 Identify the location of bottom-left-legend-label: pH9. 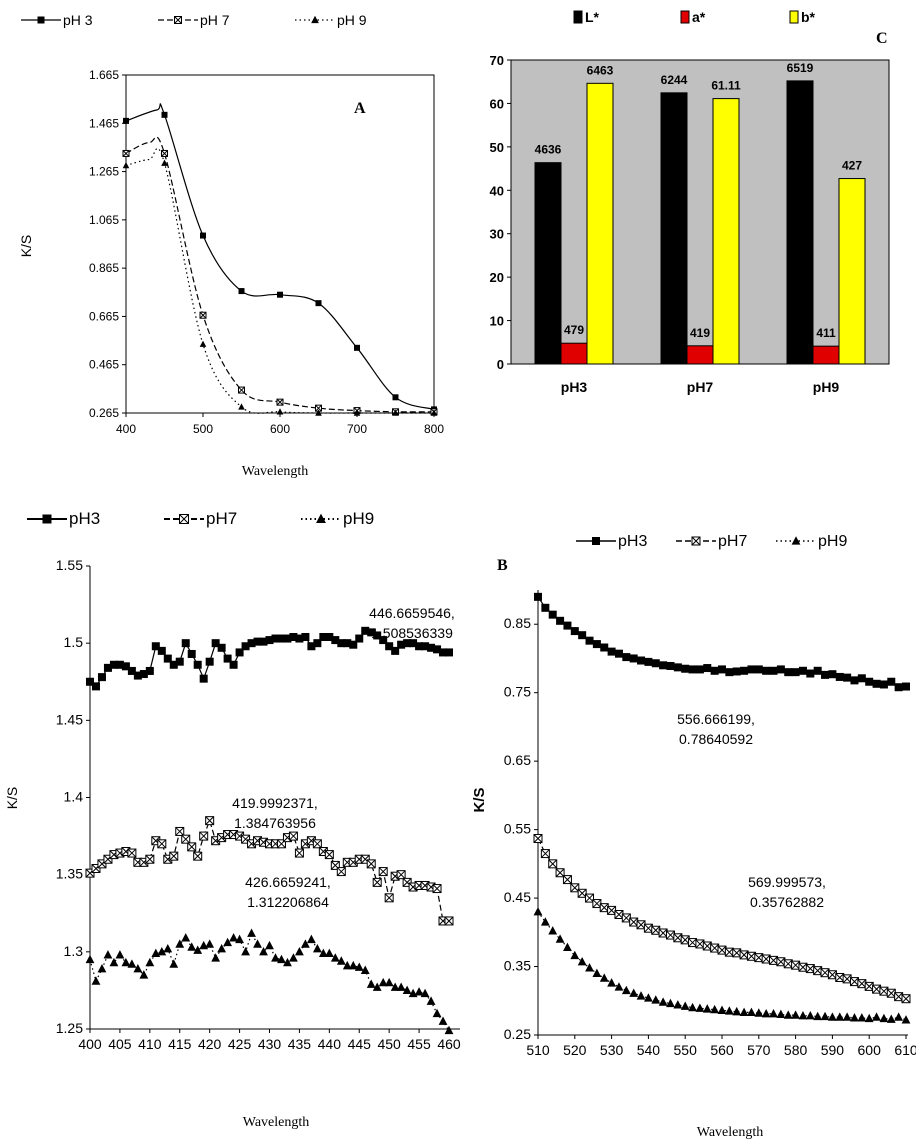
(358, 518).